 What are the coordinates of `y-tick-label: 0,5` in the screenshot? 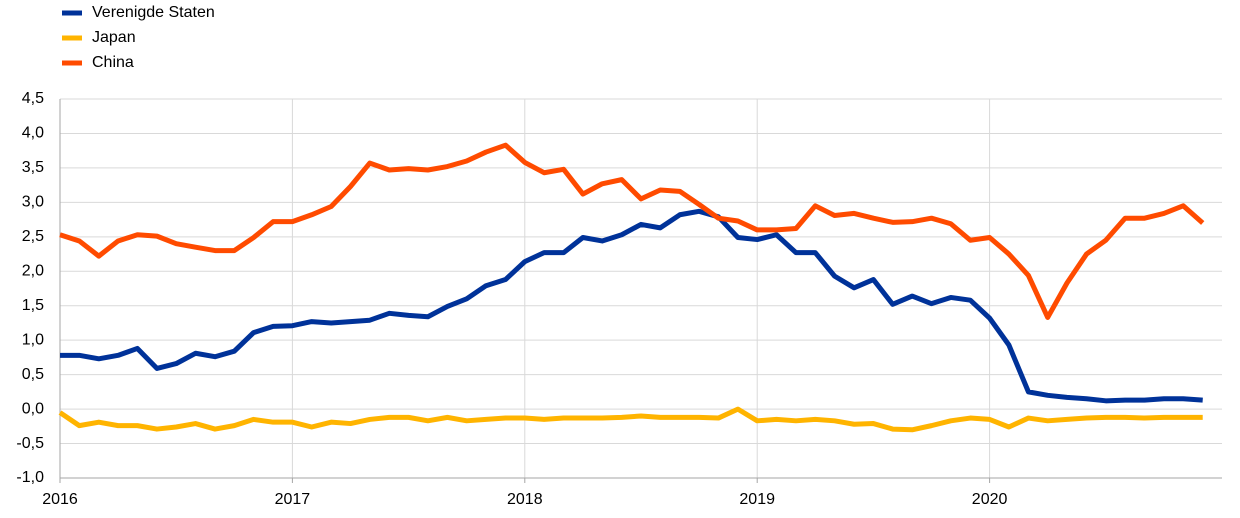 It's located at (33, 374).